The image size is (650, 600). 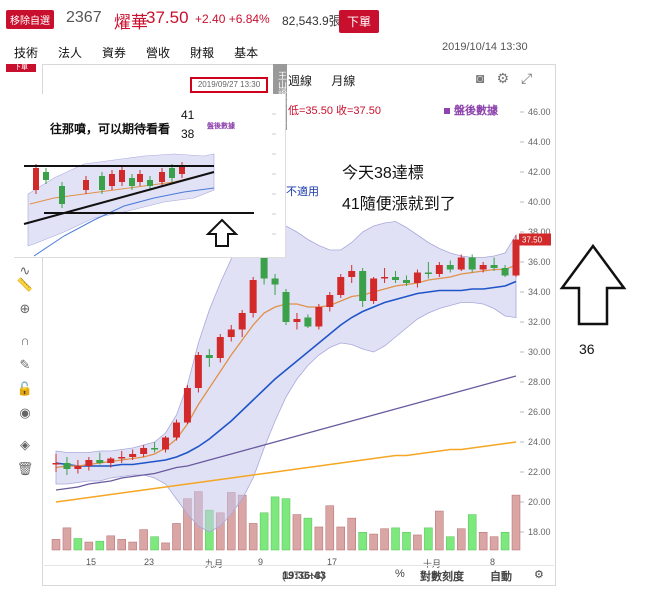 I want to click on lock-icon: 🔓, so click(x=25, y=388).